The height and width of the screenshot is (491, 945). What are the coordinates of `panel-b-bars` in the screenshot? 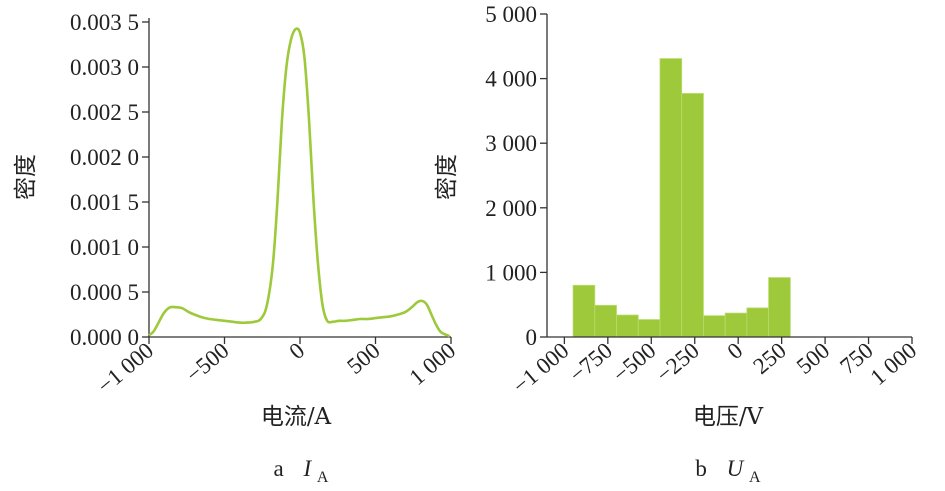 It's located at (681, 198).